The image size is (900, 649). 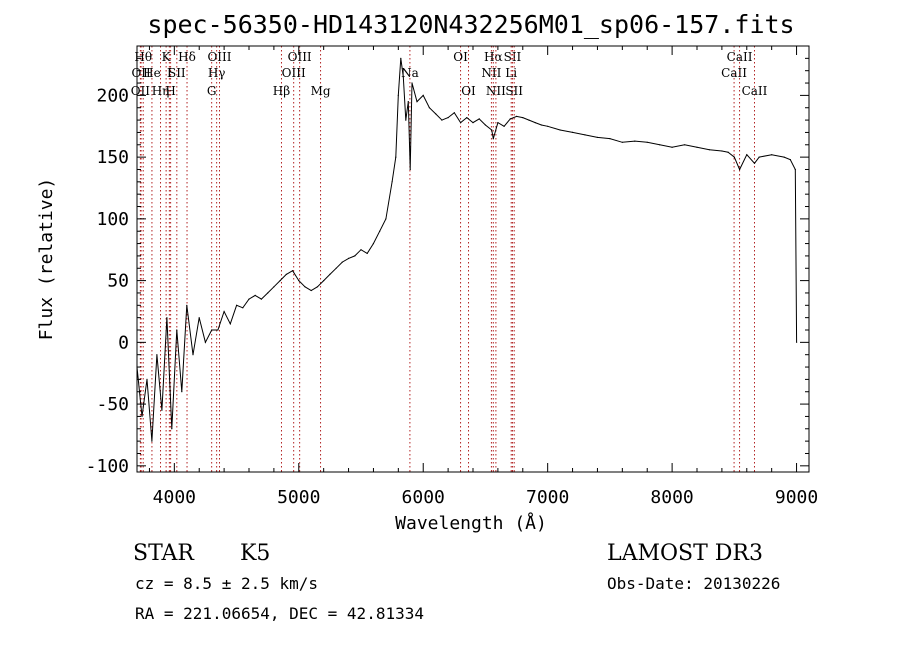 I want to click on x-tick-label: 7000, so click(x=547, y=497).